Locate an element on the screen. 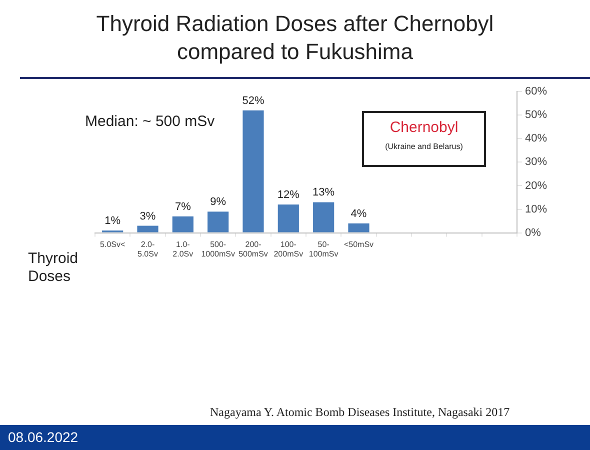  annotation: Chernobyl is located at coordinates (424, 127).